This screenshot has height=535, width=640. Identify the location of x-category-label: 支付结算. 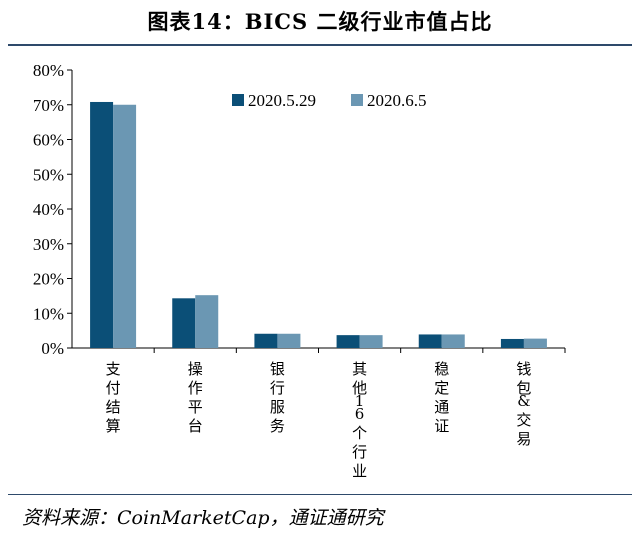
(113, 397).